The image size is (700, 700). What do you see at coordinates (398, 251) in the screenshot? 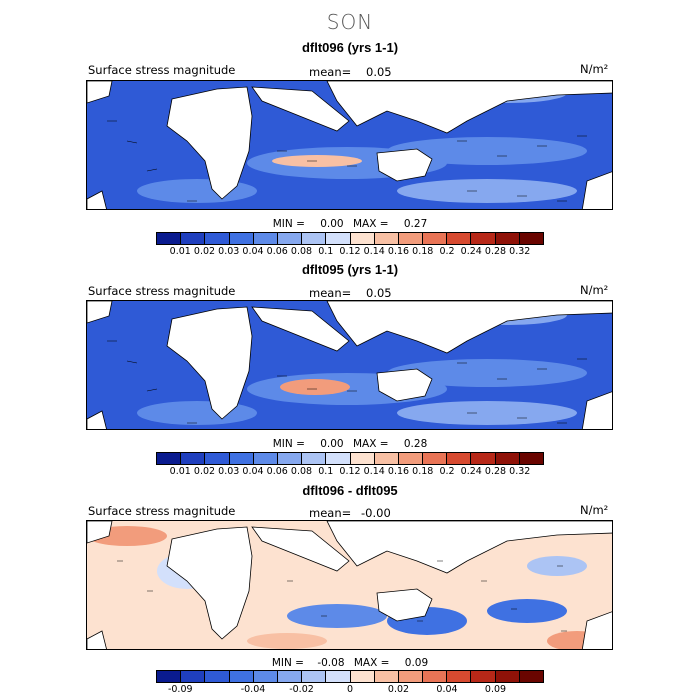
I see `colorbar-tick-label: 0.16` at bounding box center [398, 251].